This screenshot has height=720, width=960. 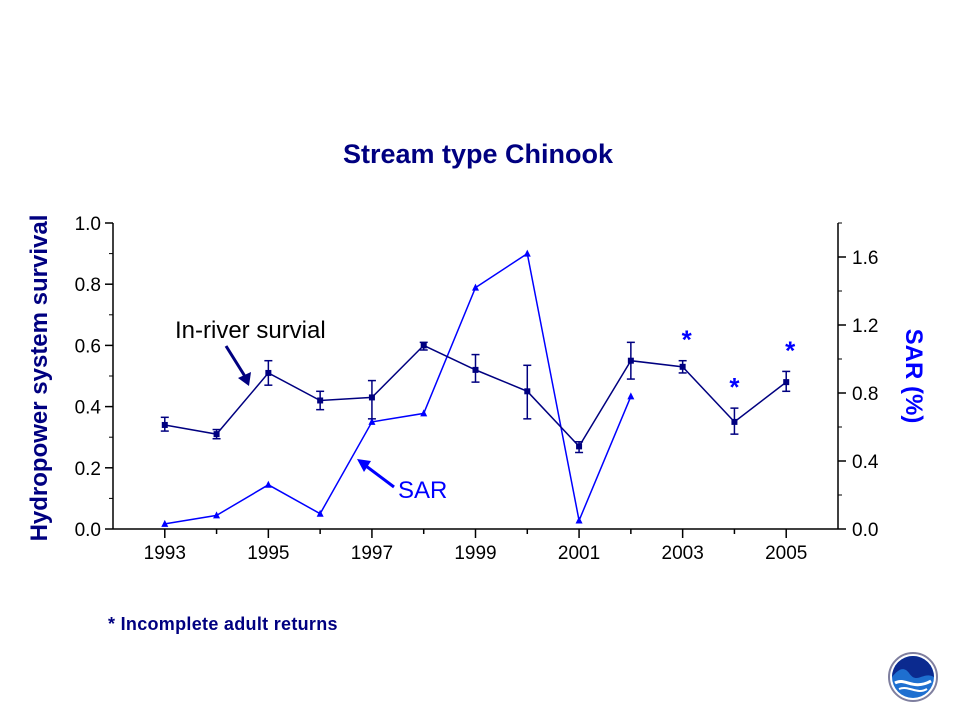 What do you see at coordinates (478, 154) in the screenshot?
I see `chart-title: Stream type Chinook` at bounding box center [478, 154].